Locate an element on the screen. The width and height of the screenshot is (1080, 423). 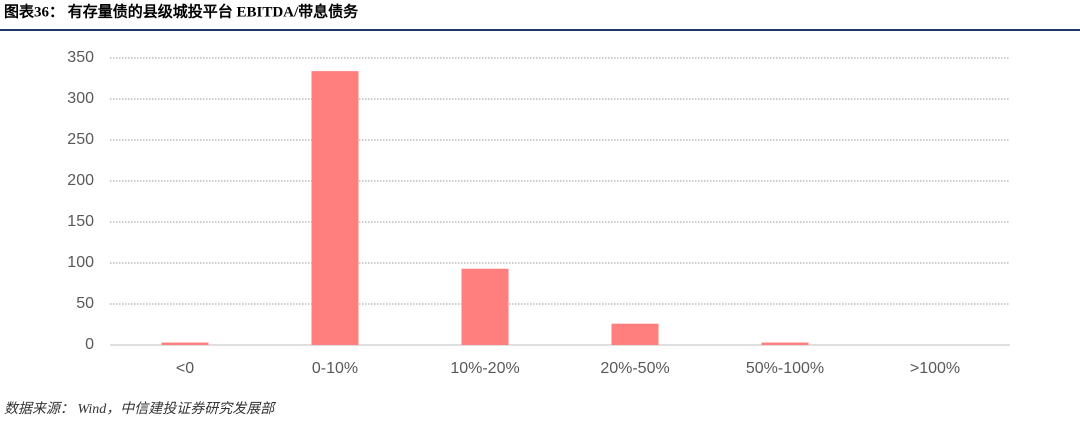
y-tick-label: 350 is located at coordinates (80, 57).